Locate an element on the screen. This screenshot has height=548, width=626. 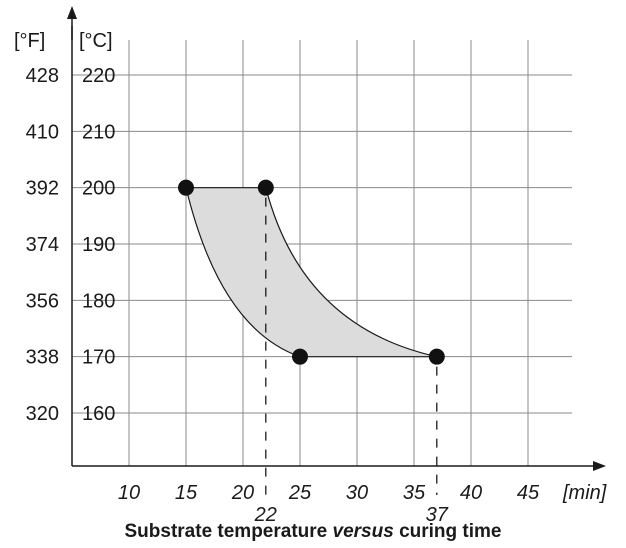
y-tick-label-fahrenheit: 320 is located at coordinates (42, 414).